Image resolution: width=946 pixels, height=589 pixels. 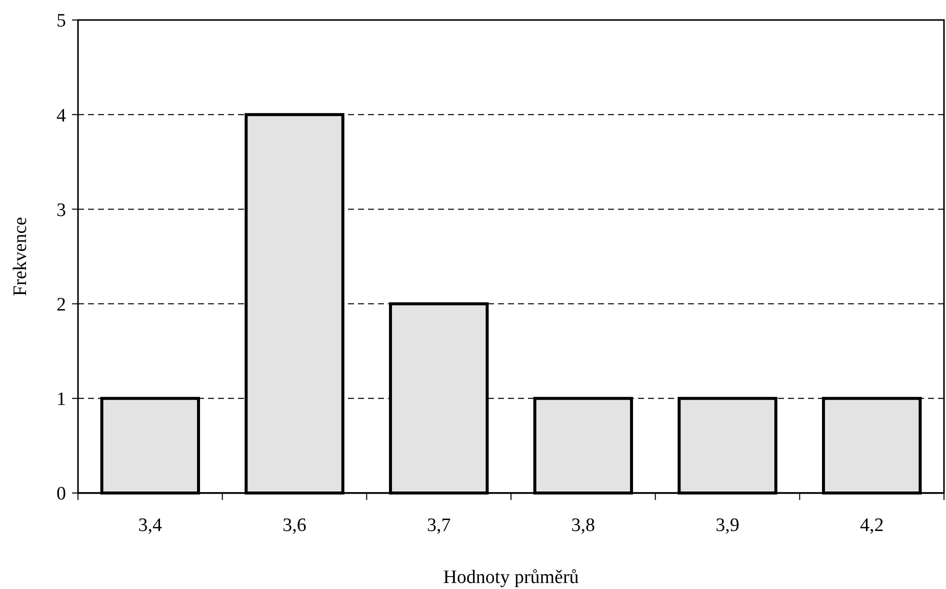 I want to click on y-tick-label: 0, so click(x=61, y=494).